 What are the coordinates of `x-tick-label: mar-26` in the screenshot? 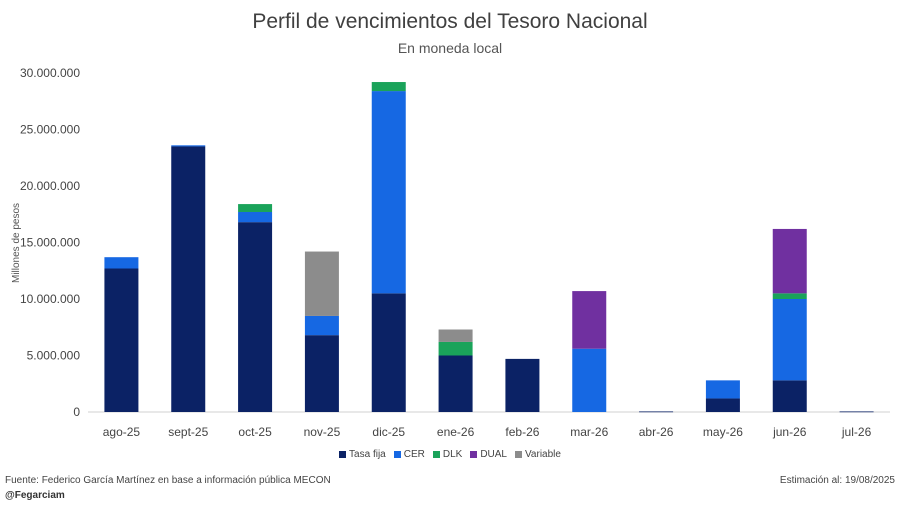 It's located at (589, 432).